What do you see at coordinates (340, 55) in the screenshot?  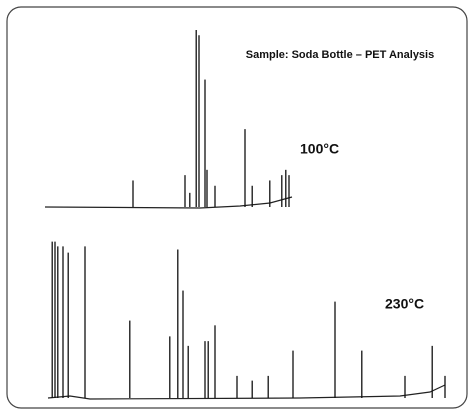 I see `chart-title: Sample: Soda Bottle – PET Analysis` at bounding box center [340, 55].